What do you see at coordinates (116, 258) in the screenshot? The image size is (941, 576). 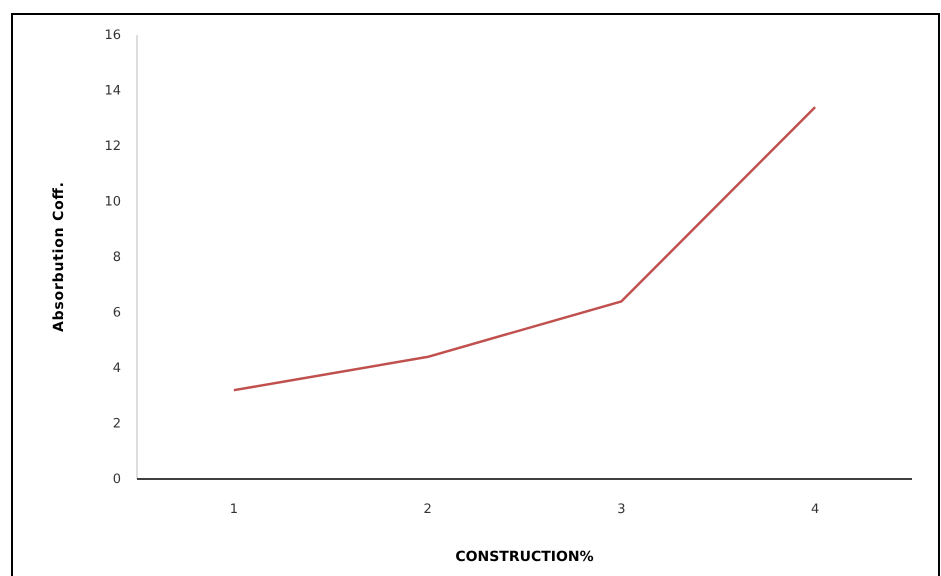 I see `y-tick-label: 8` at bounding box center [116, 258].